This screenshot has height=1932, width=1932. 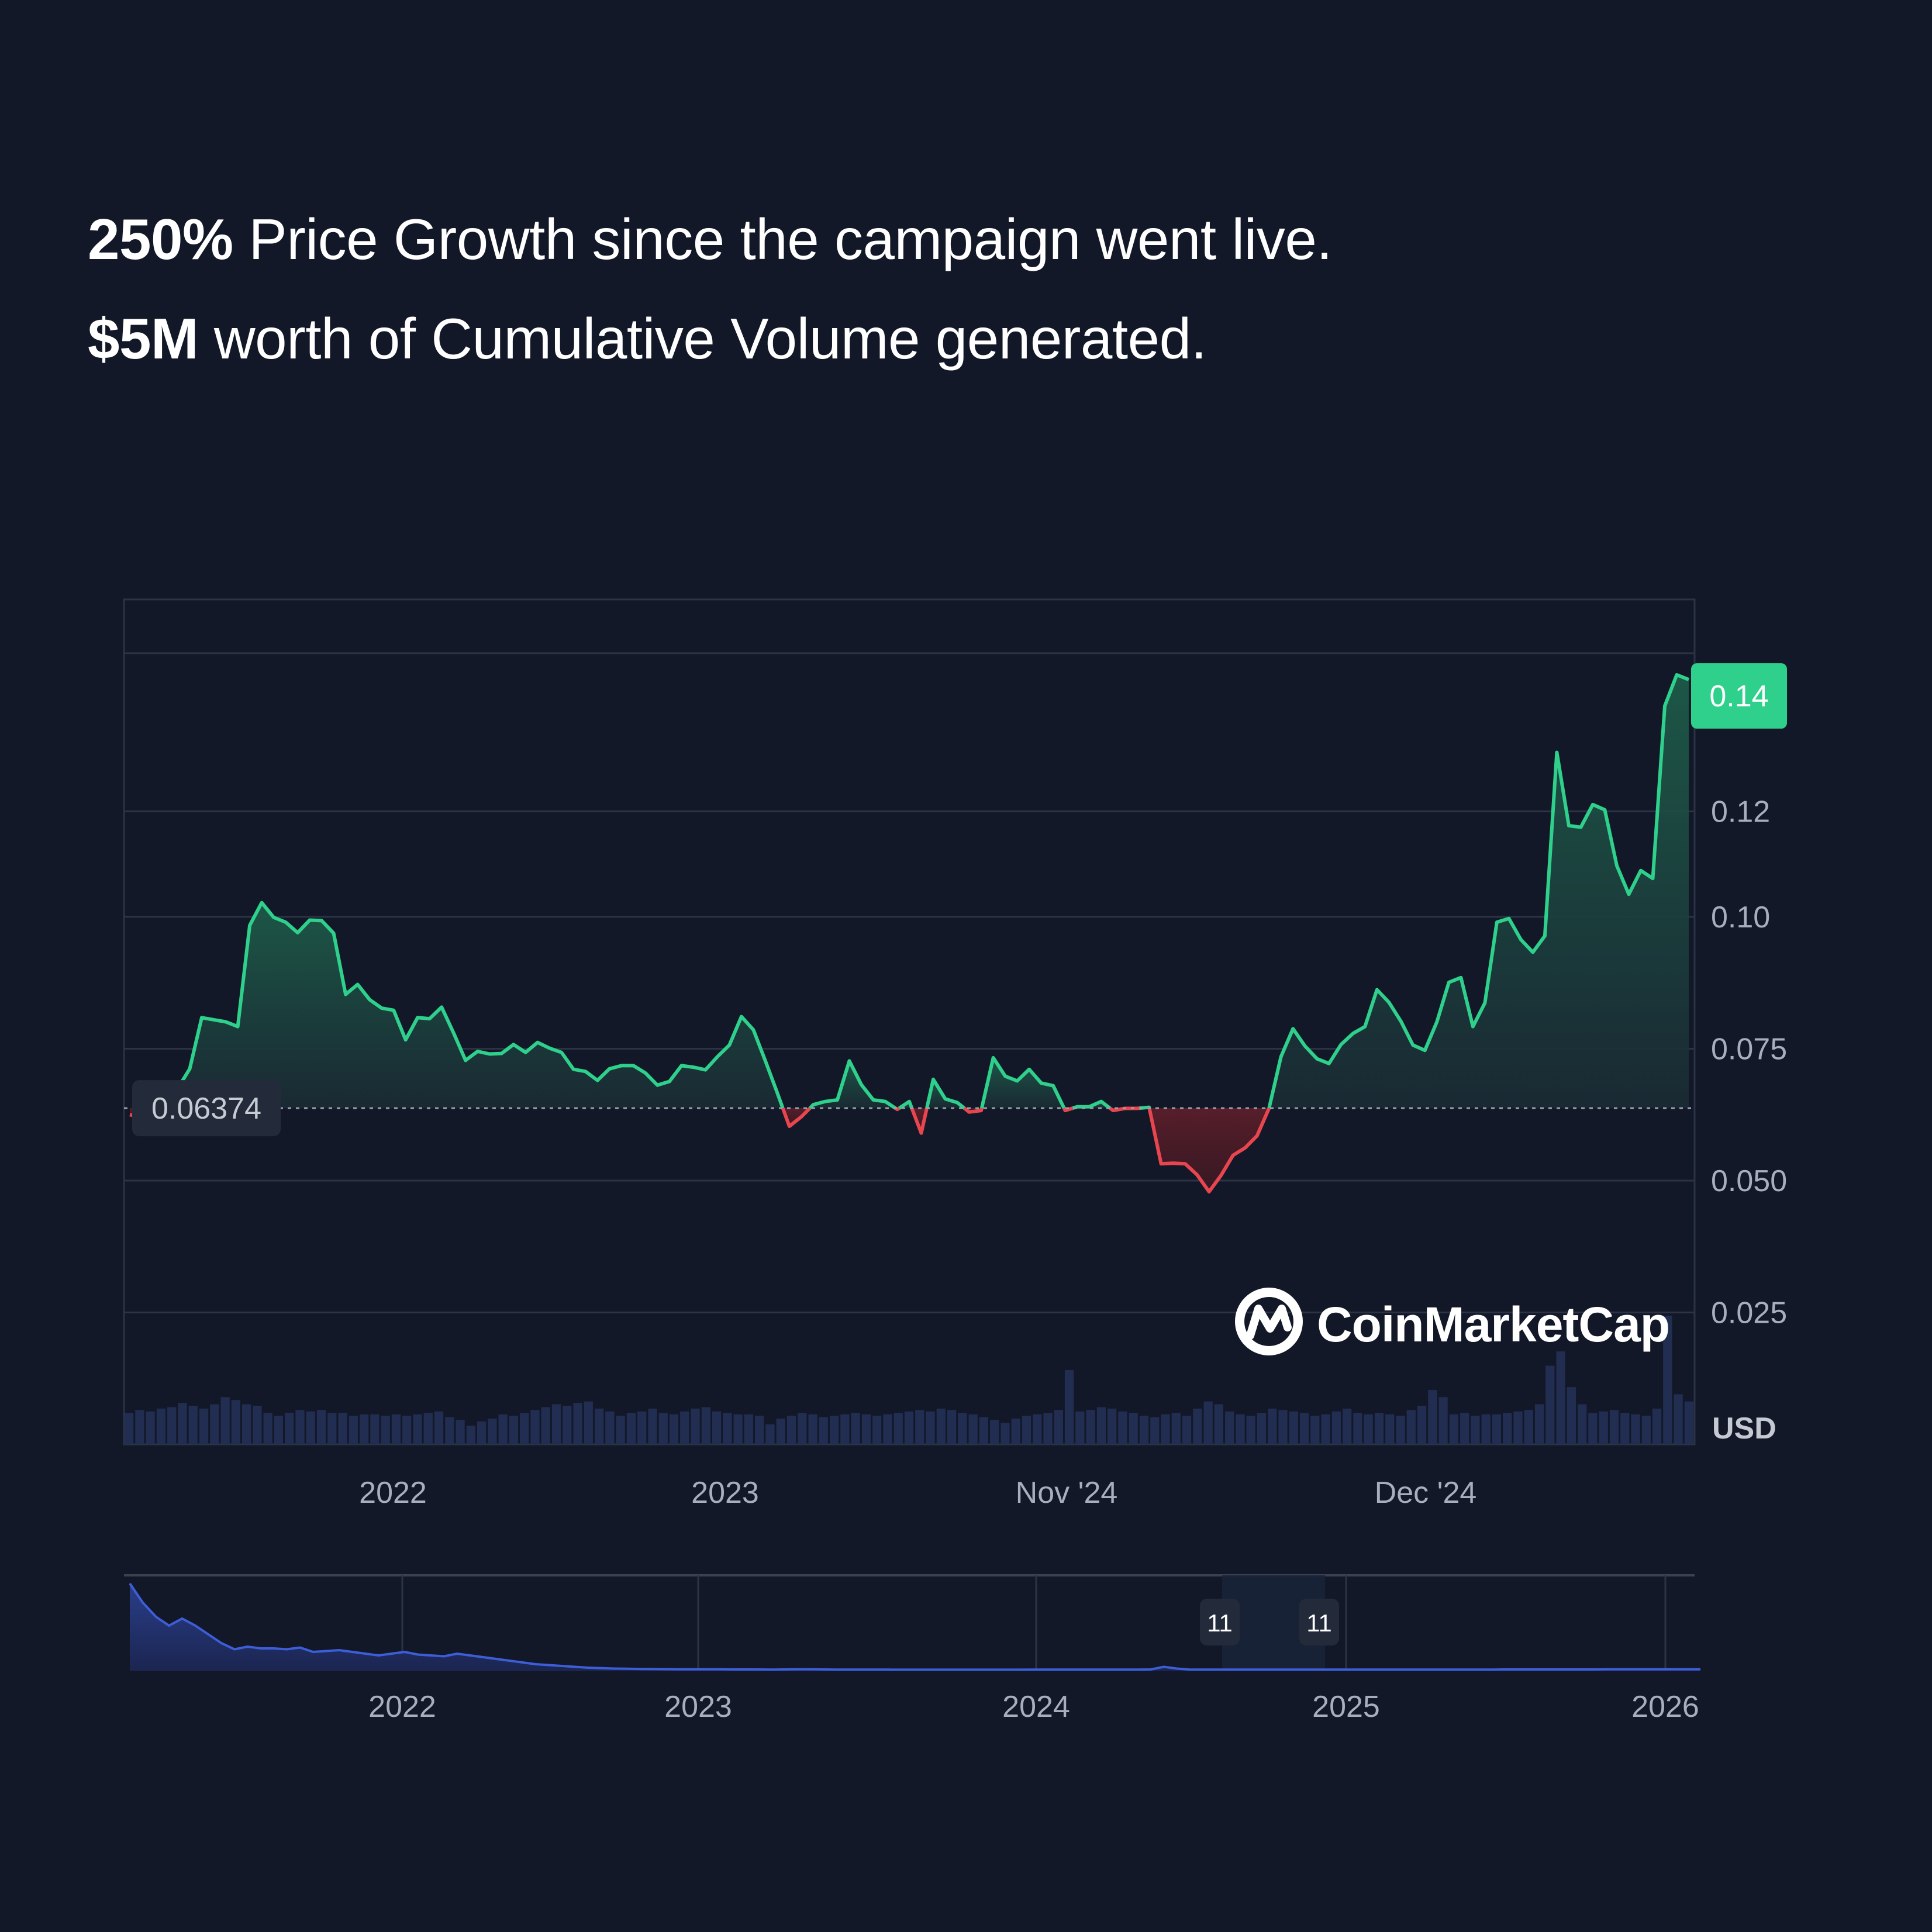 I want to click on x-tick-label: Dec '24, so click(x=1426, y=1493).